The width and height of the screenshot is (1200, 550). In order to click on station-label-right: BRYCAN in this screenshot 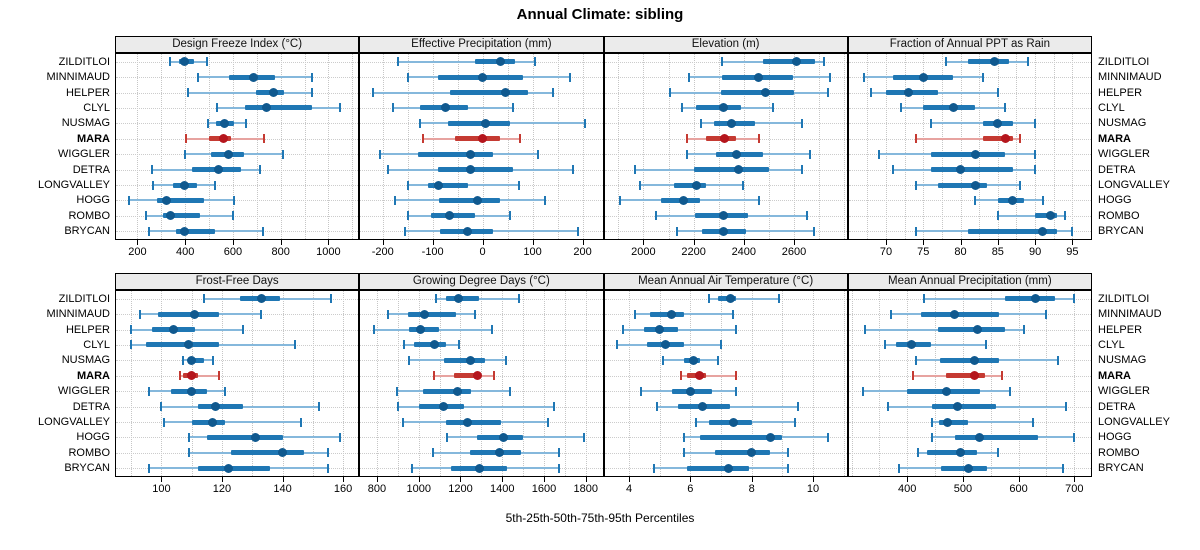, I will do `click(1121, 231)`.